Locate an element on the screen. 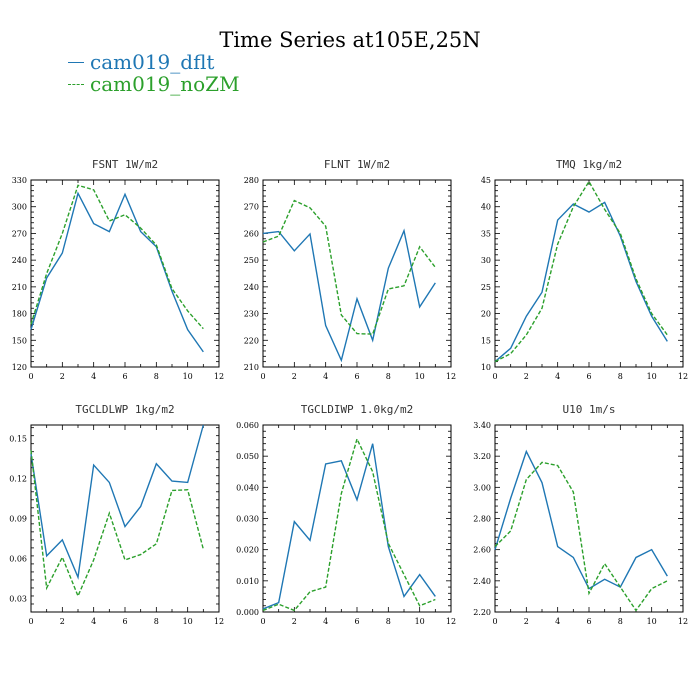 The height and width of the screenshot is (700, 700). y-tick-label: 0.050 is located at coordinates (247, 456).